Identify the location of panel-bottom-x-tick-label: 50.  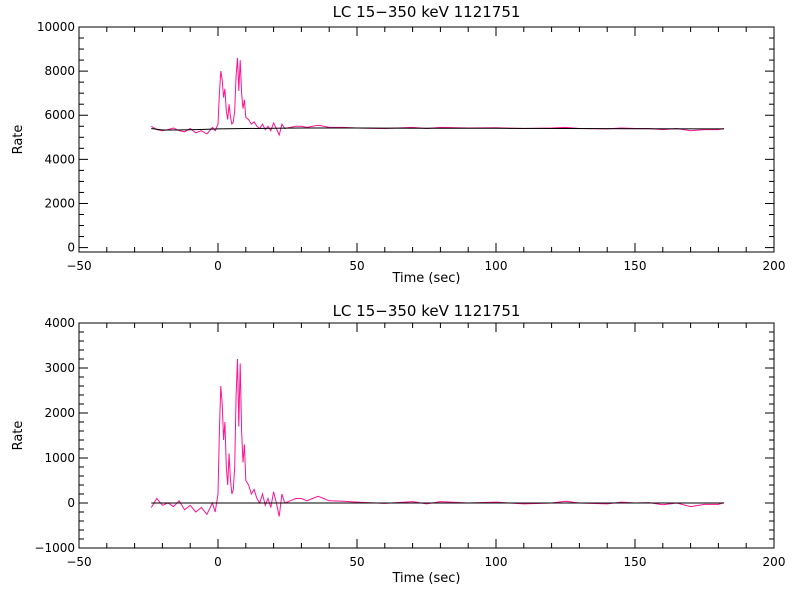
(356, 562).